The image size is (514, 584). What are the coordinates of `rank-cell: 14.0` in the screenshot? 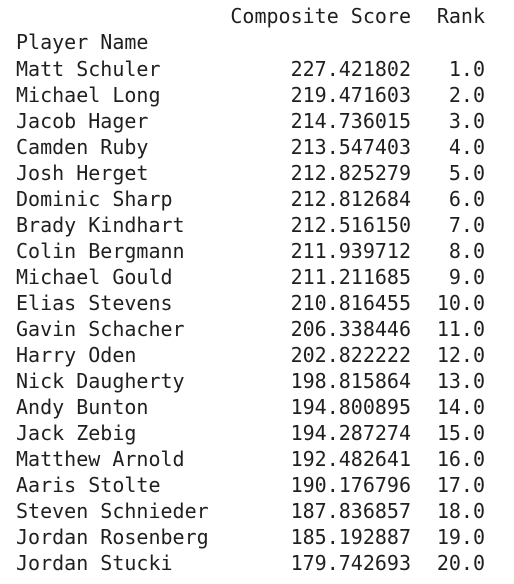 It's located at (460, 407).